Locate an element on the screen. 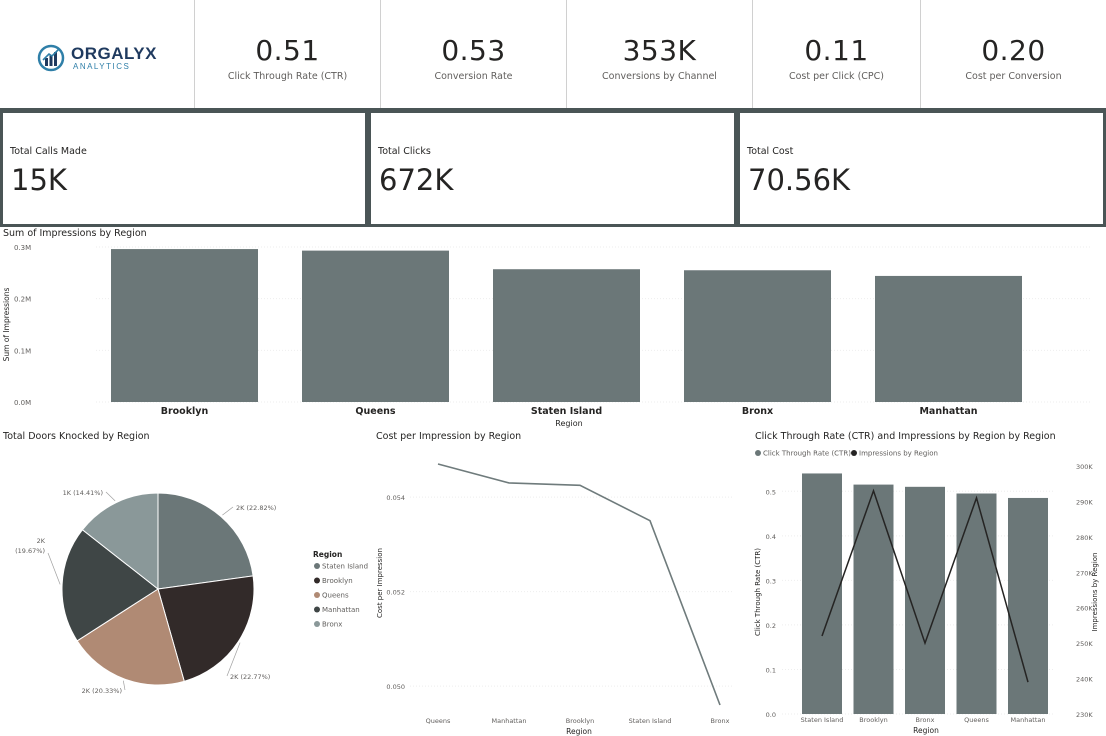  card-total-calls: Total Calls Made 15K is located at coordinates (184, 168).